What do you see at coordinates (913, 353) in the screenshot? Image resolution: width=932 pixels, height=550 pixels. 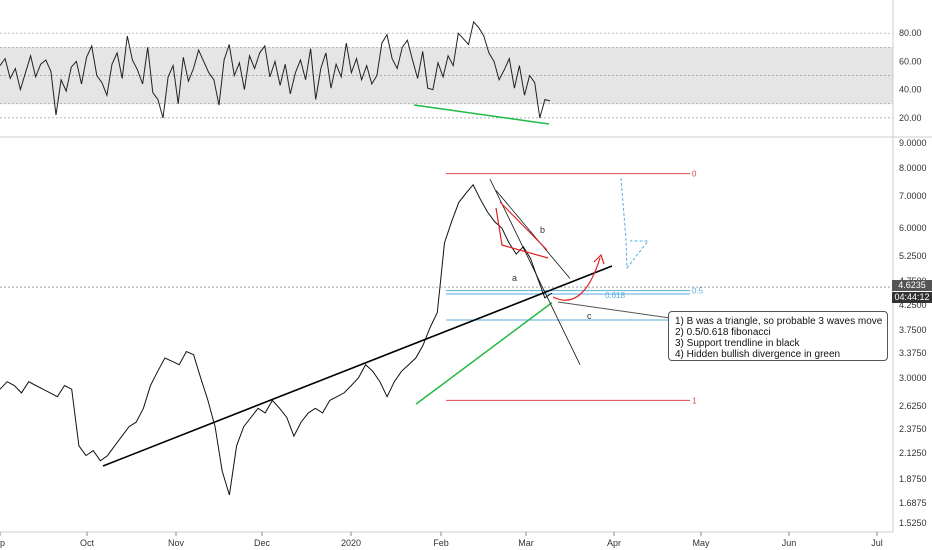 I see `price-tick-label: 3.3750` at bounding box center [913, 353].